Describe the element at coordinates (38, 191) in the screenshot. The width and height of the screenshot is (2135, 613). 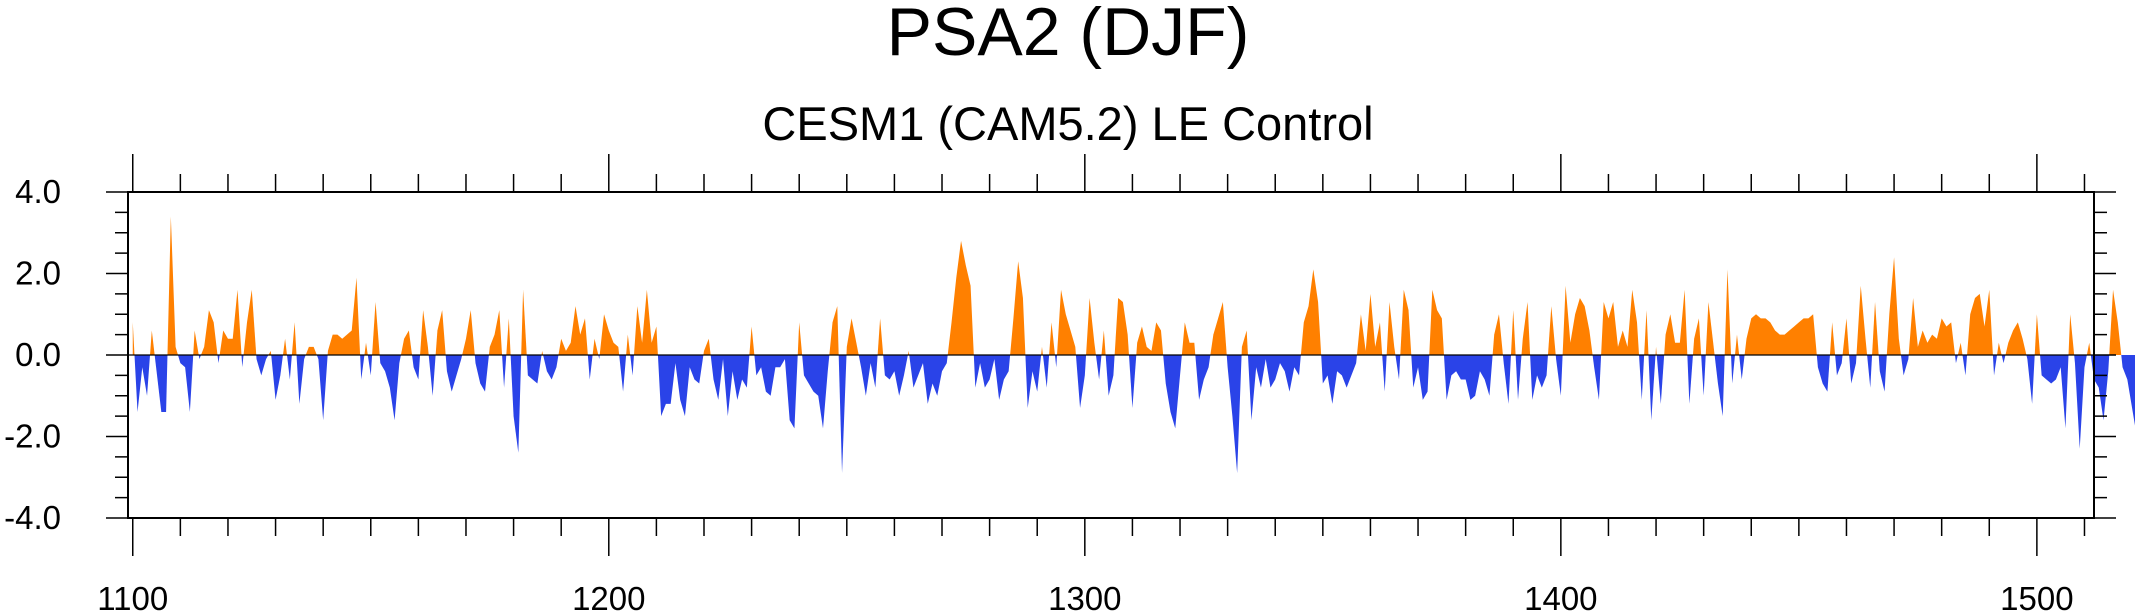
I see `y-tick-label: 4.0` at that location.